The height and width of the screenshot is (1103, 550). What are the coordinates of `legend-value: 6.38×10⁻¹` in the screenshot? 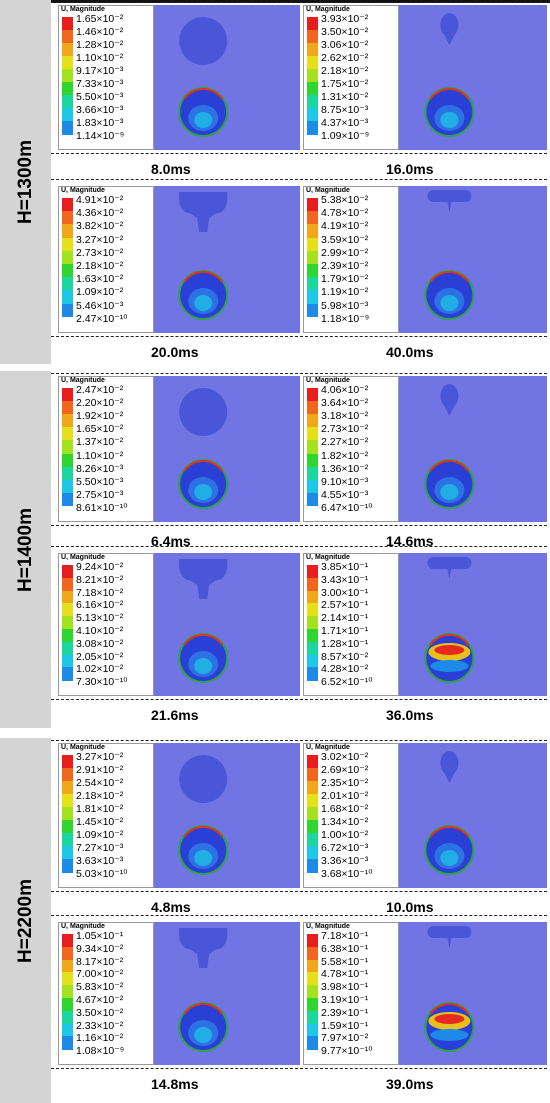 It's located at (345, 948).